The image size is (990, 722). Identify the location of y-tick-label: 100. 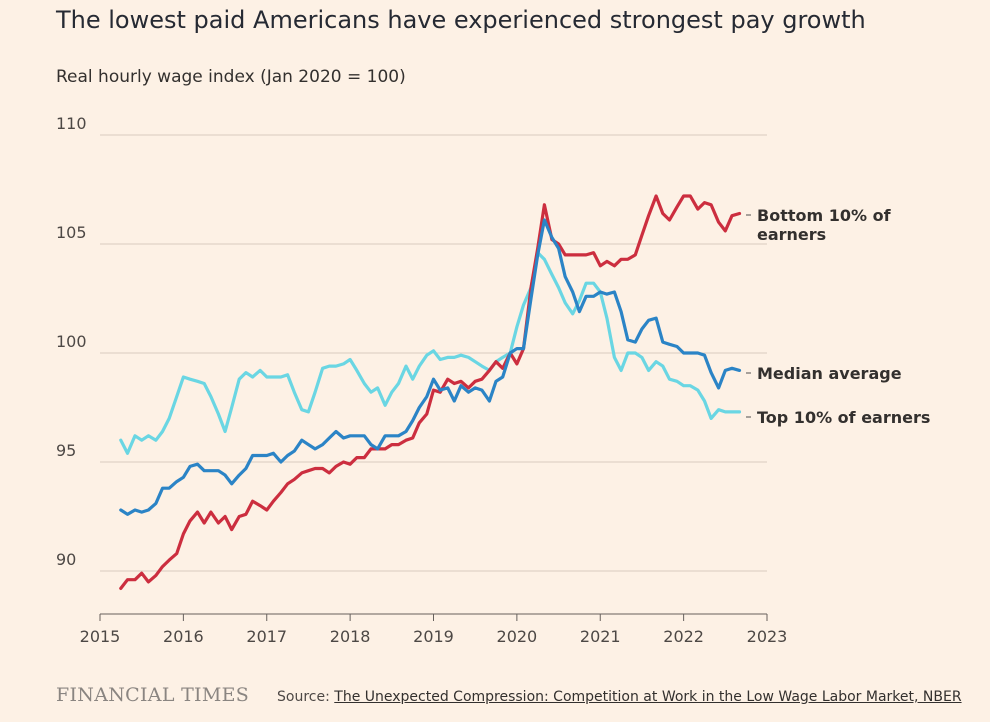
(71, 341).